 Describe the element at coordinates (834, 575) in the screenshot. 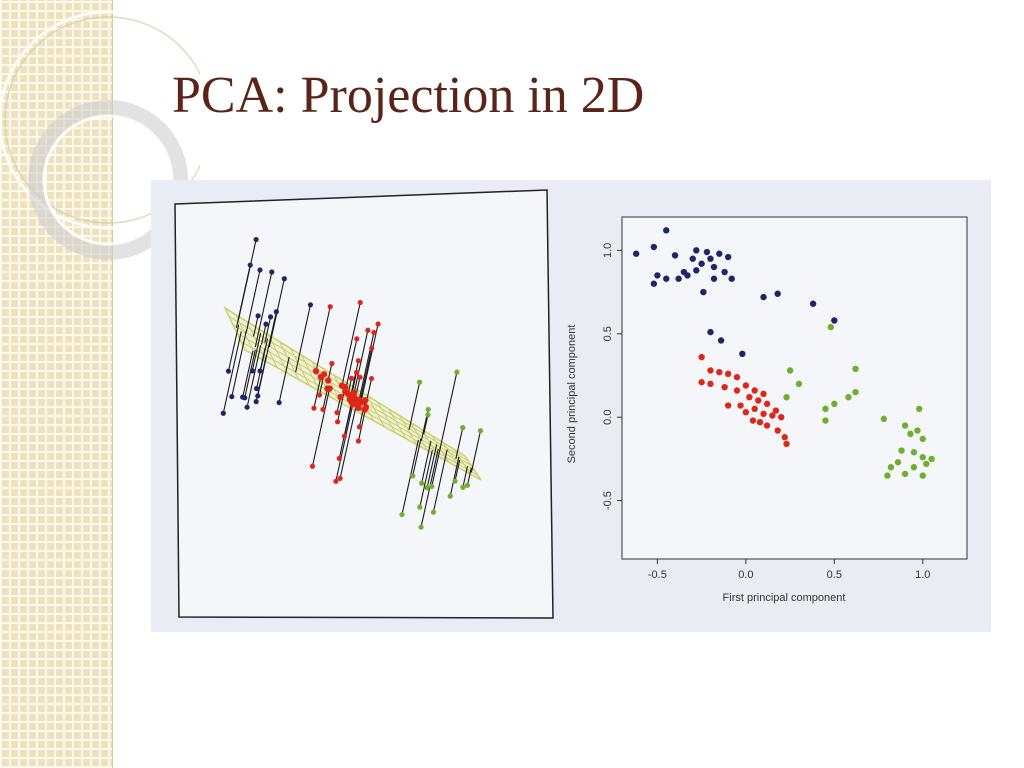

I see `x-tick-label: 0.5` at that location.